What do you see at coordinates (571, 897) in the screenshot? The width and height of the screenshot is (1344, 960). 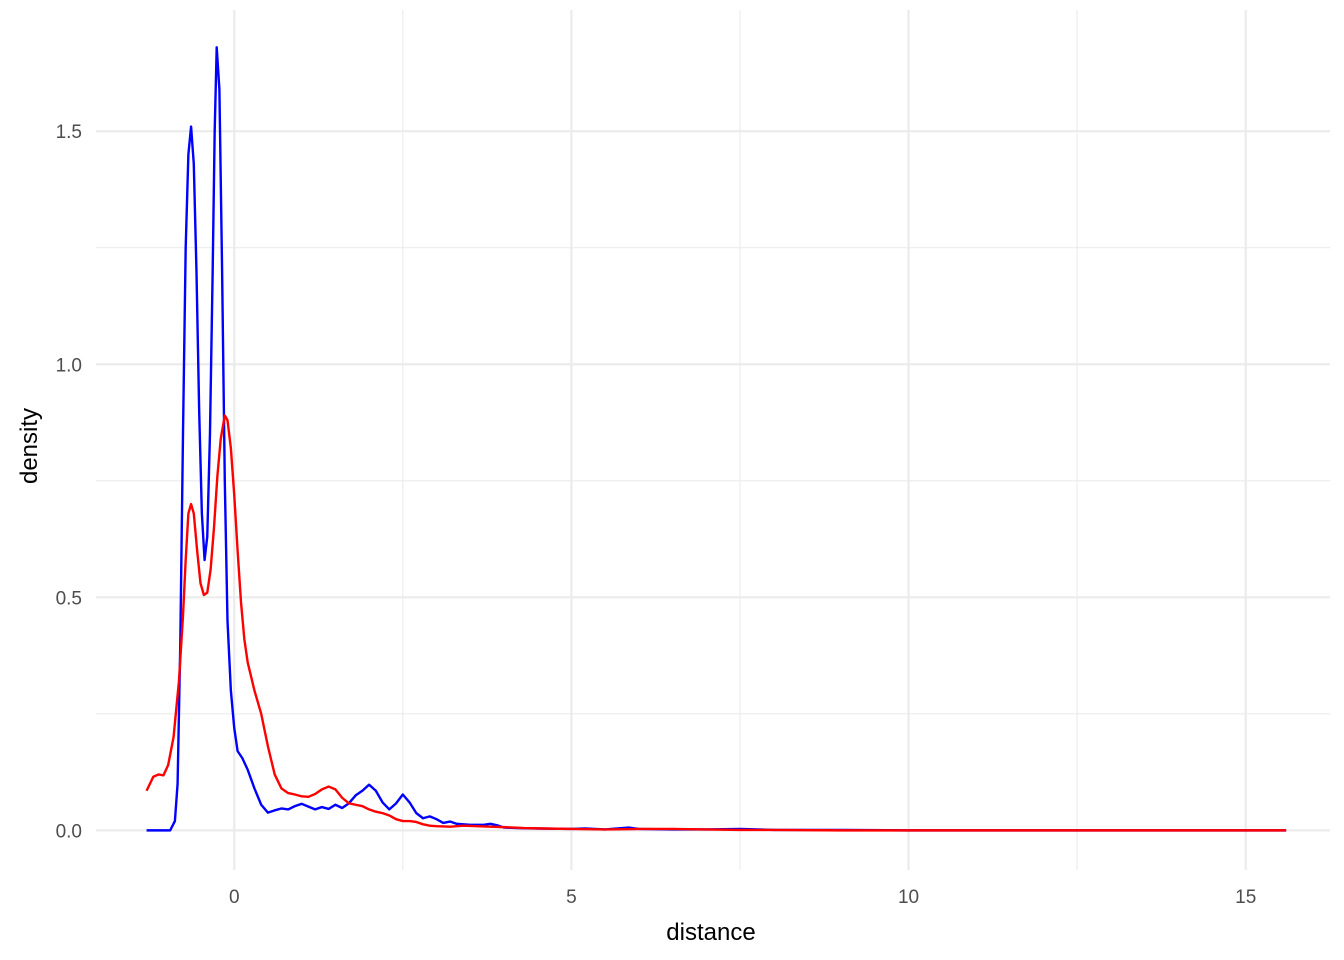 I see `x-tick-label: 5` at bounding box center [571, 897].